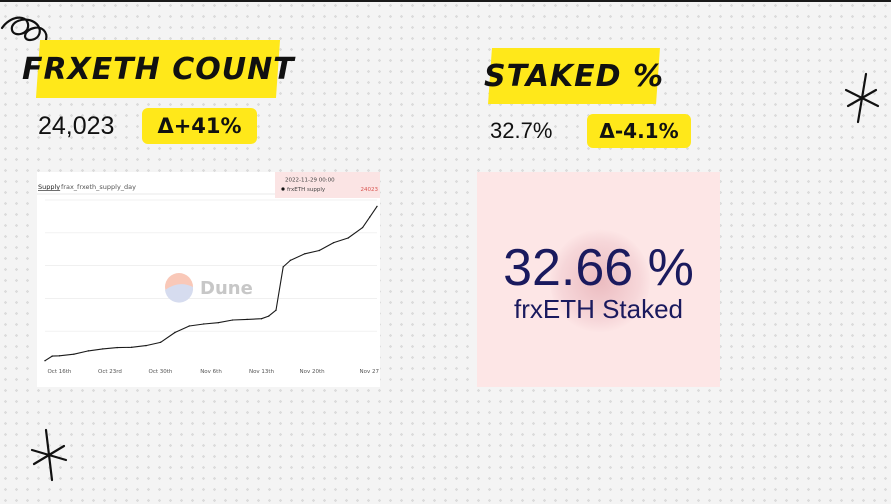 This screenshot has height=504, width=891. What do you see at coordinates (370, 372) in the screenshot?
I see `x-tick-label: Nov 27` at bounding box center [370, 372].